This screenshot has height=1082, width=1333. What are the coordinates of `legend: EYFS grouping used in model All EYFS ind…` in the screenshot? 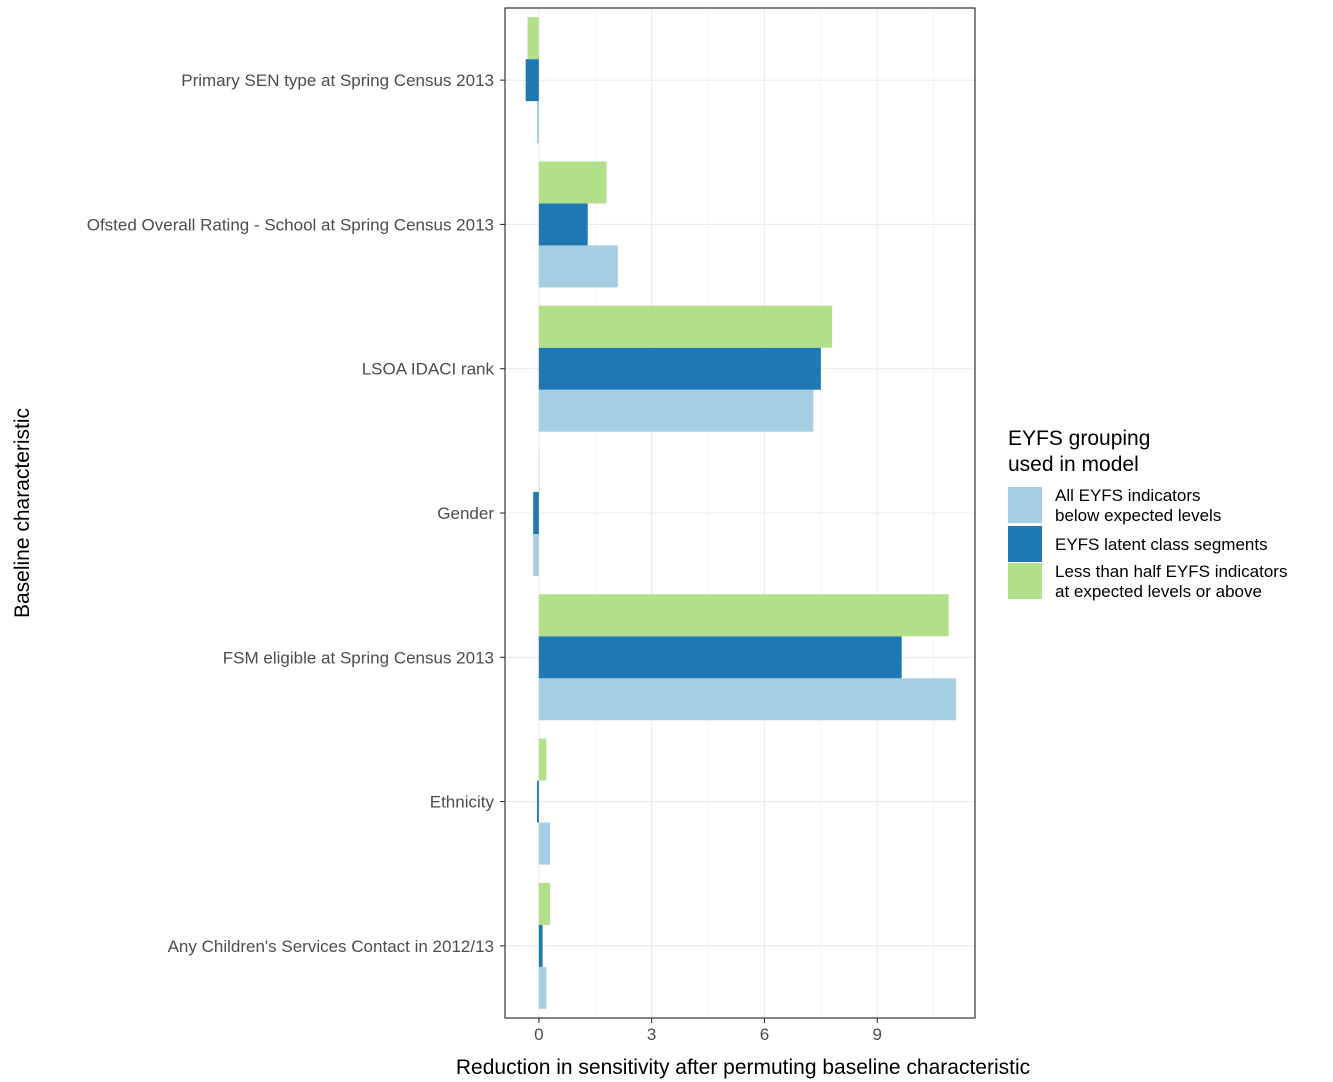 It's located at (1147, 514).